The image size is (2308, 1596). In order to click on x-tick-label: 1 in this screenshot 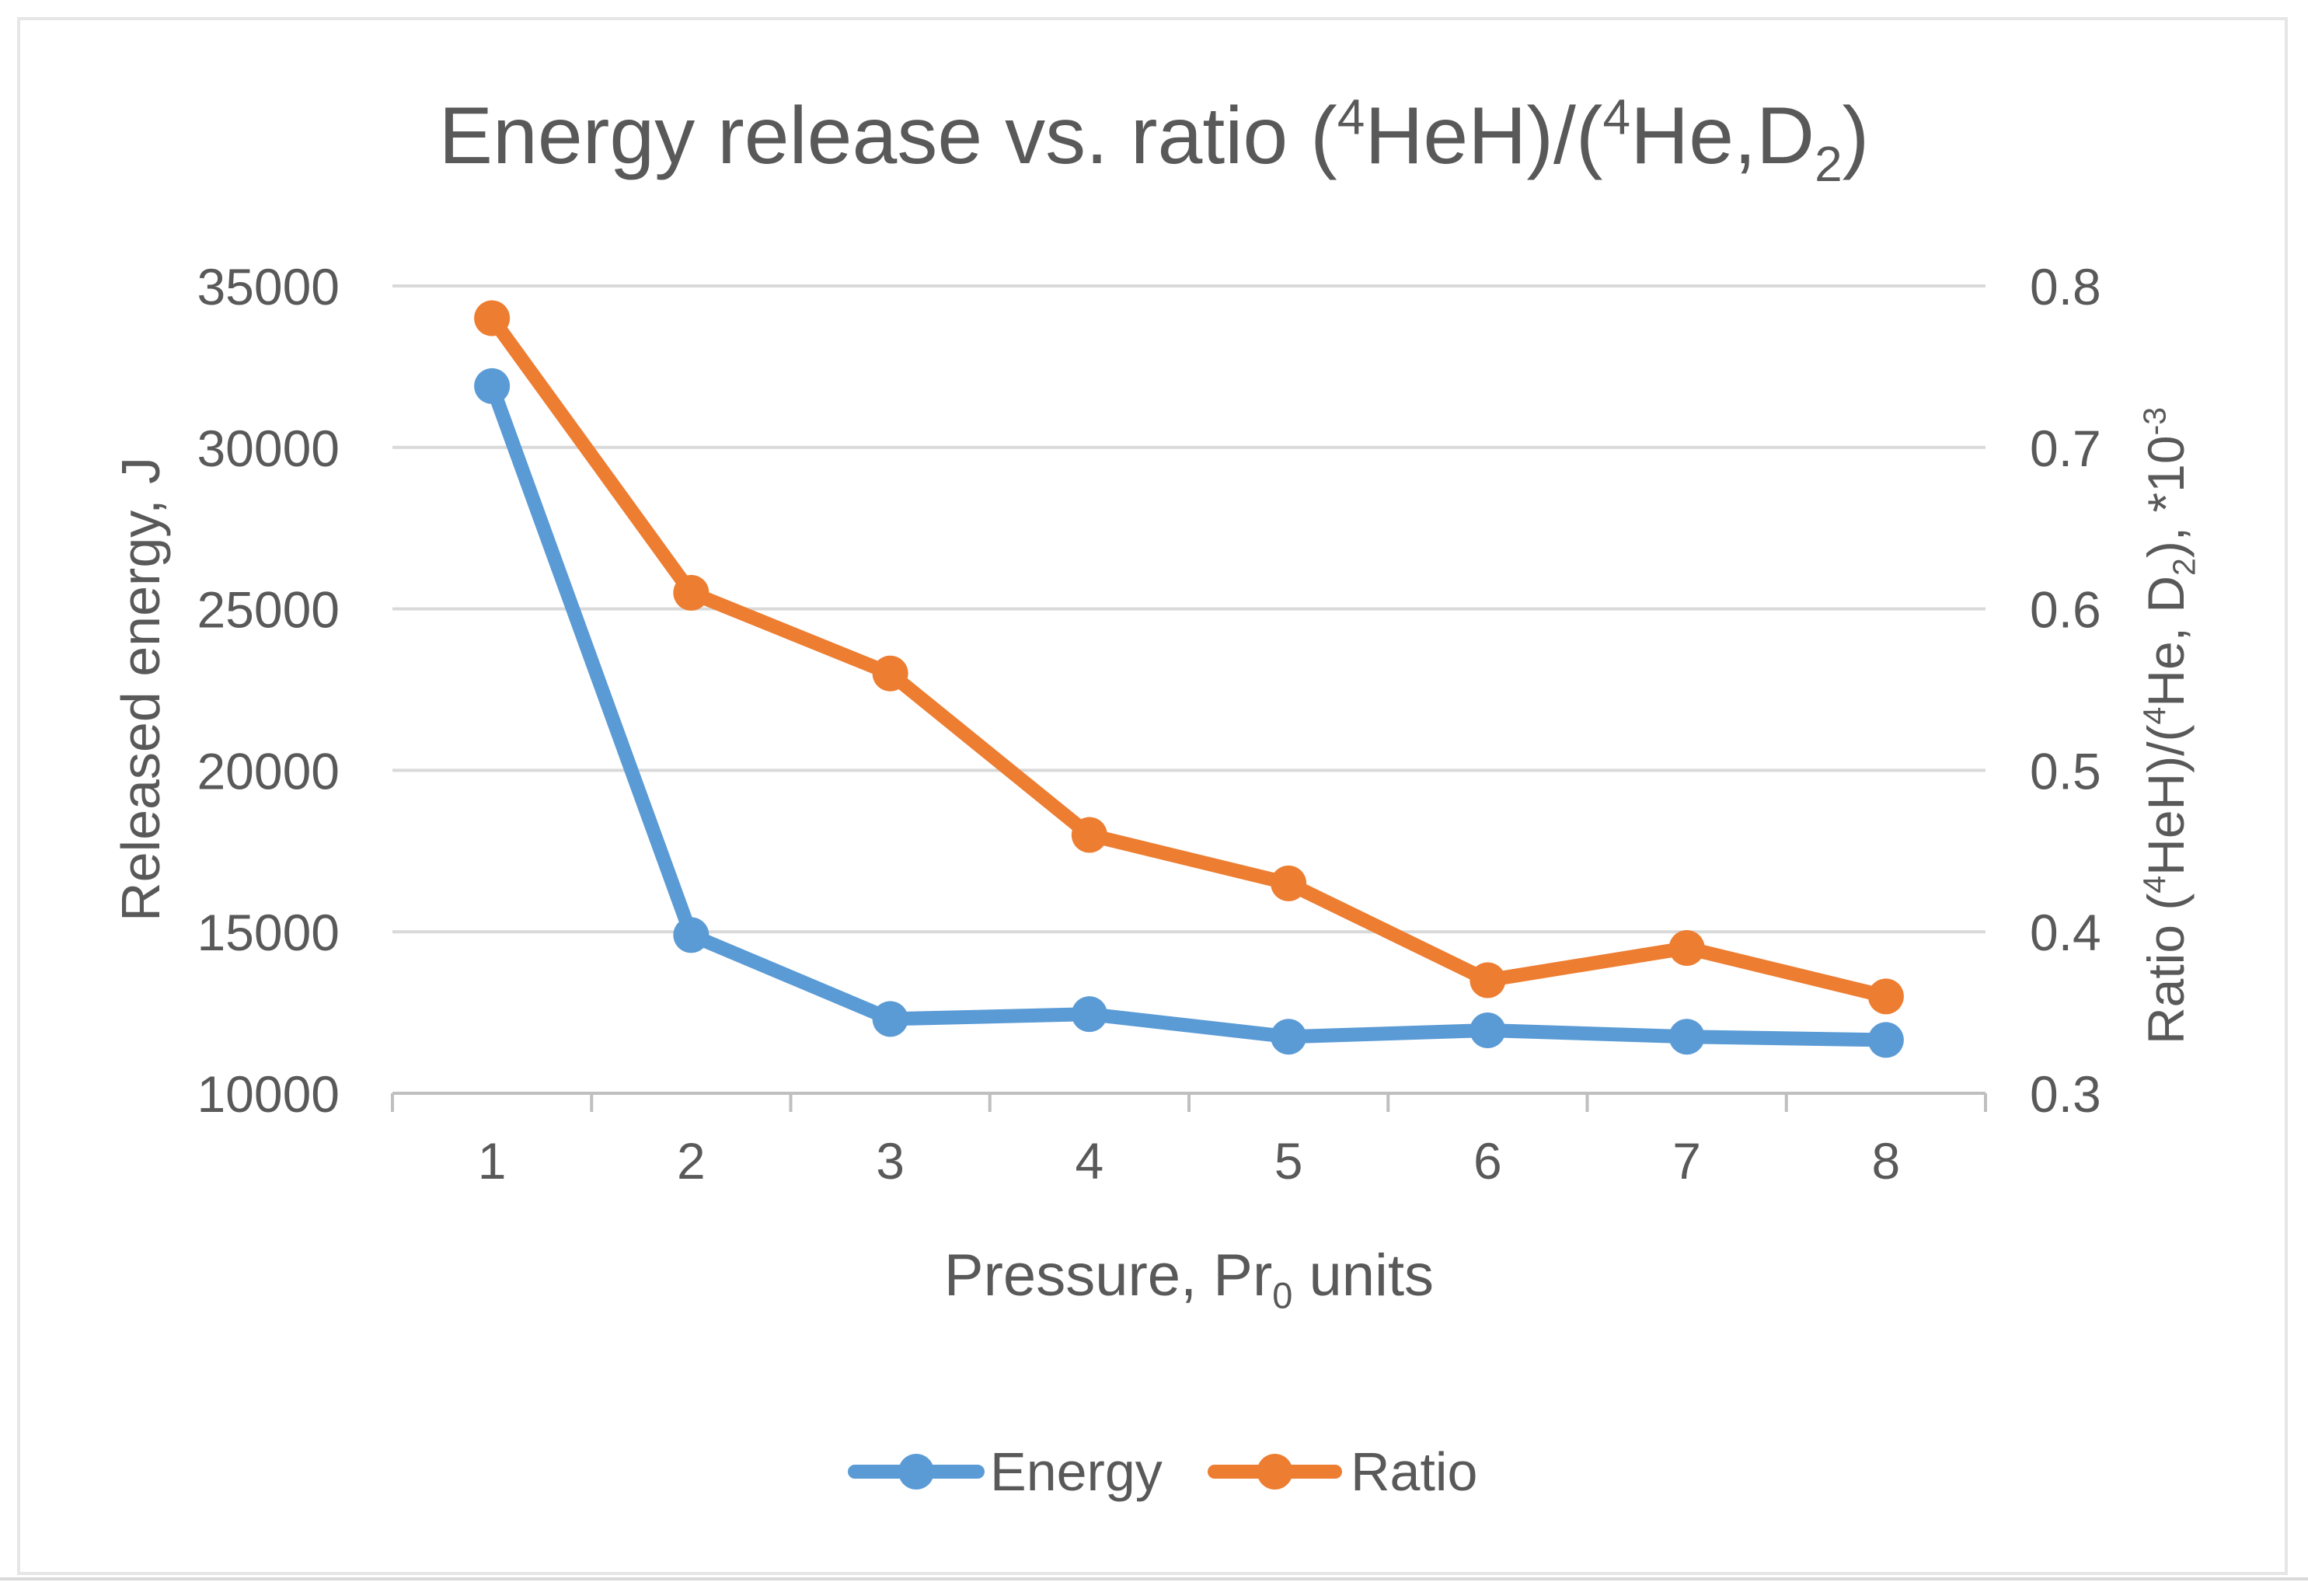, I will do `click(492, 1161)`.